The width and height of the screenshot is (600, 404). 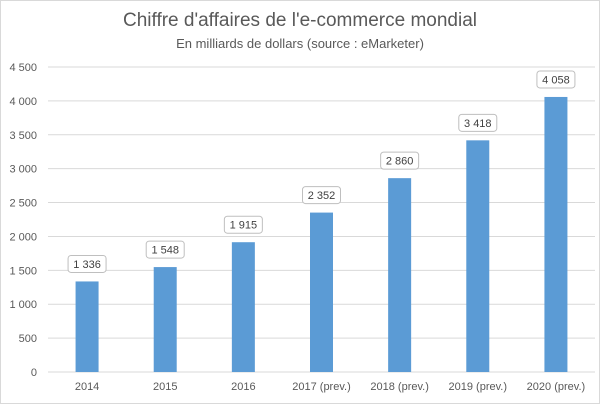 I want to click on y-tick-label: 4 500, so click(x=23, y=68).